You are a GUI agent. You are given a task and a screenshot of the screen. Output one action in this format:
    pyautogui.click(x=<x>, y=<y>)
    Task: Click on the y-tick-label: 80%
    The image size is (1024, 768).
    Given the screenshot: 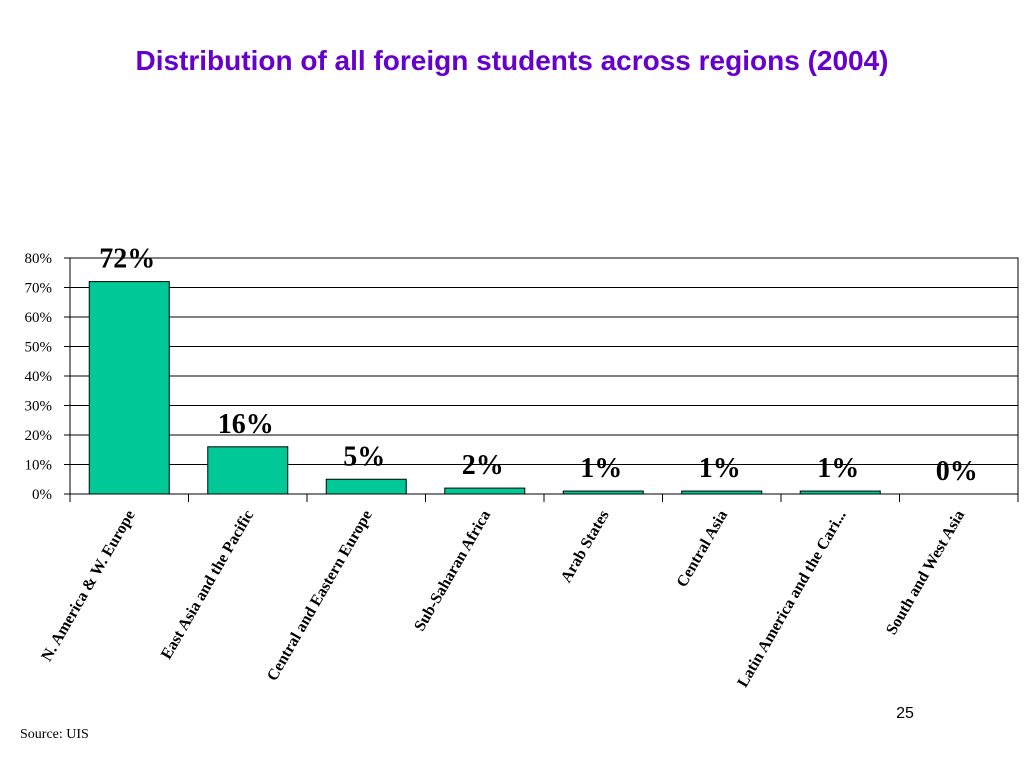 What is the action you would take?
    pyautogui.click(x=39, y=259)
    